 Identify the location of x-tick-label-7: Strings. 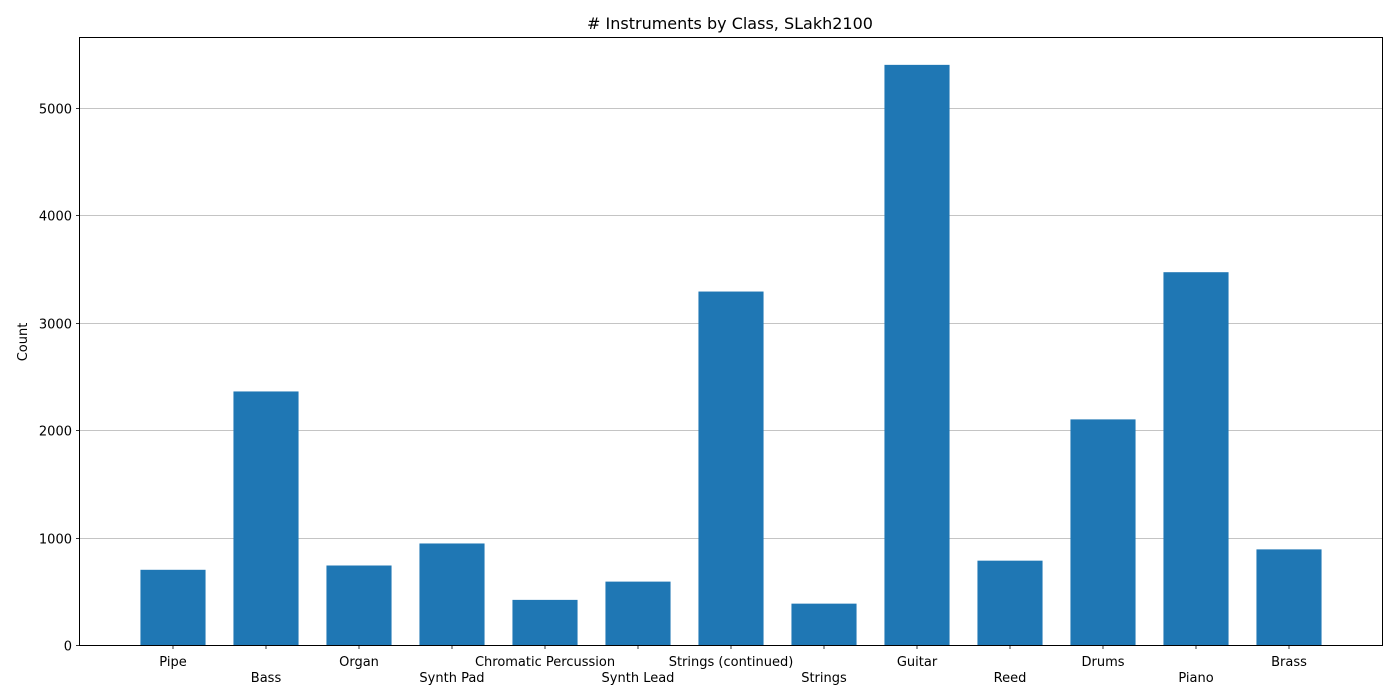
(824, 678).